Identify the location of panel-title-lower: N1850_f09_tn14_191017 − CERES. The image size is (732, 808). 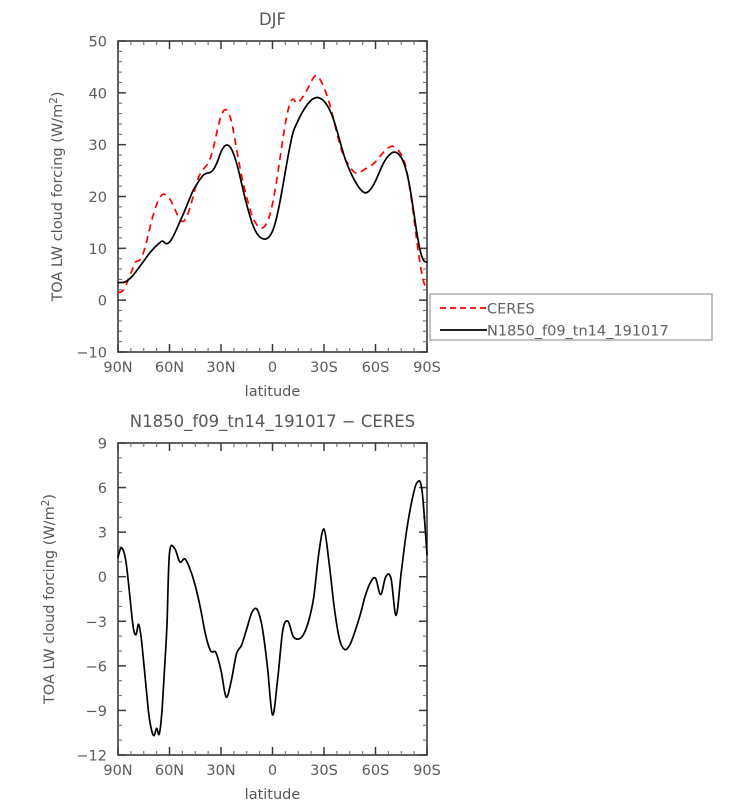
(272, 422).